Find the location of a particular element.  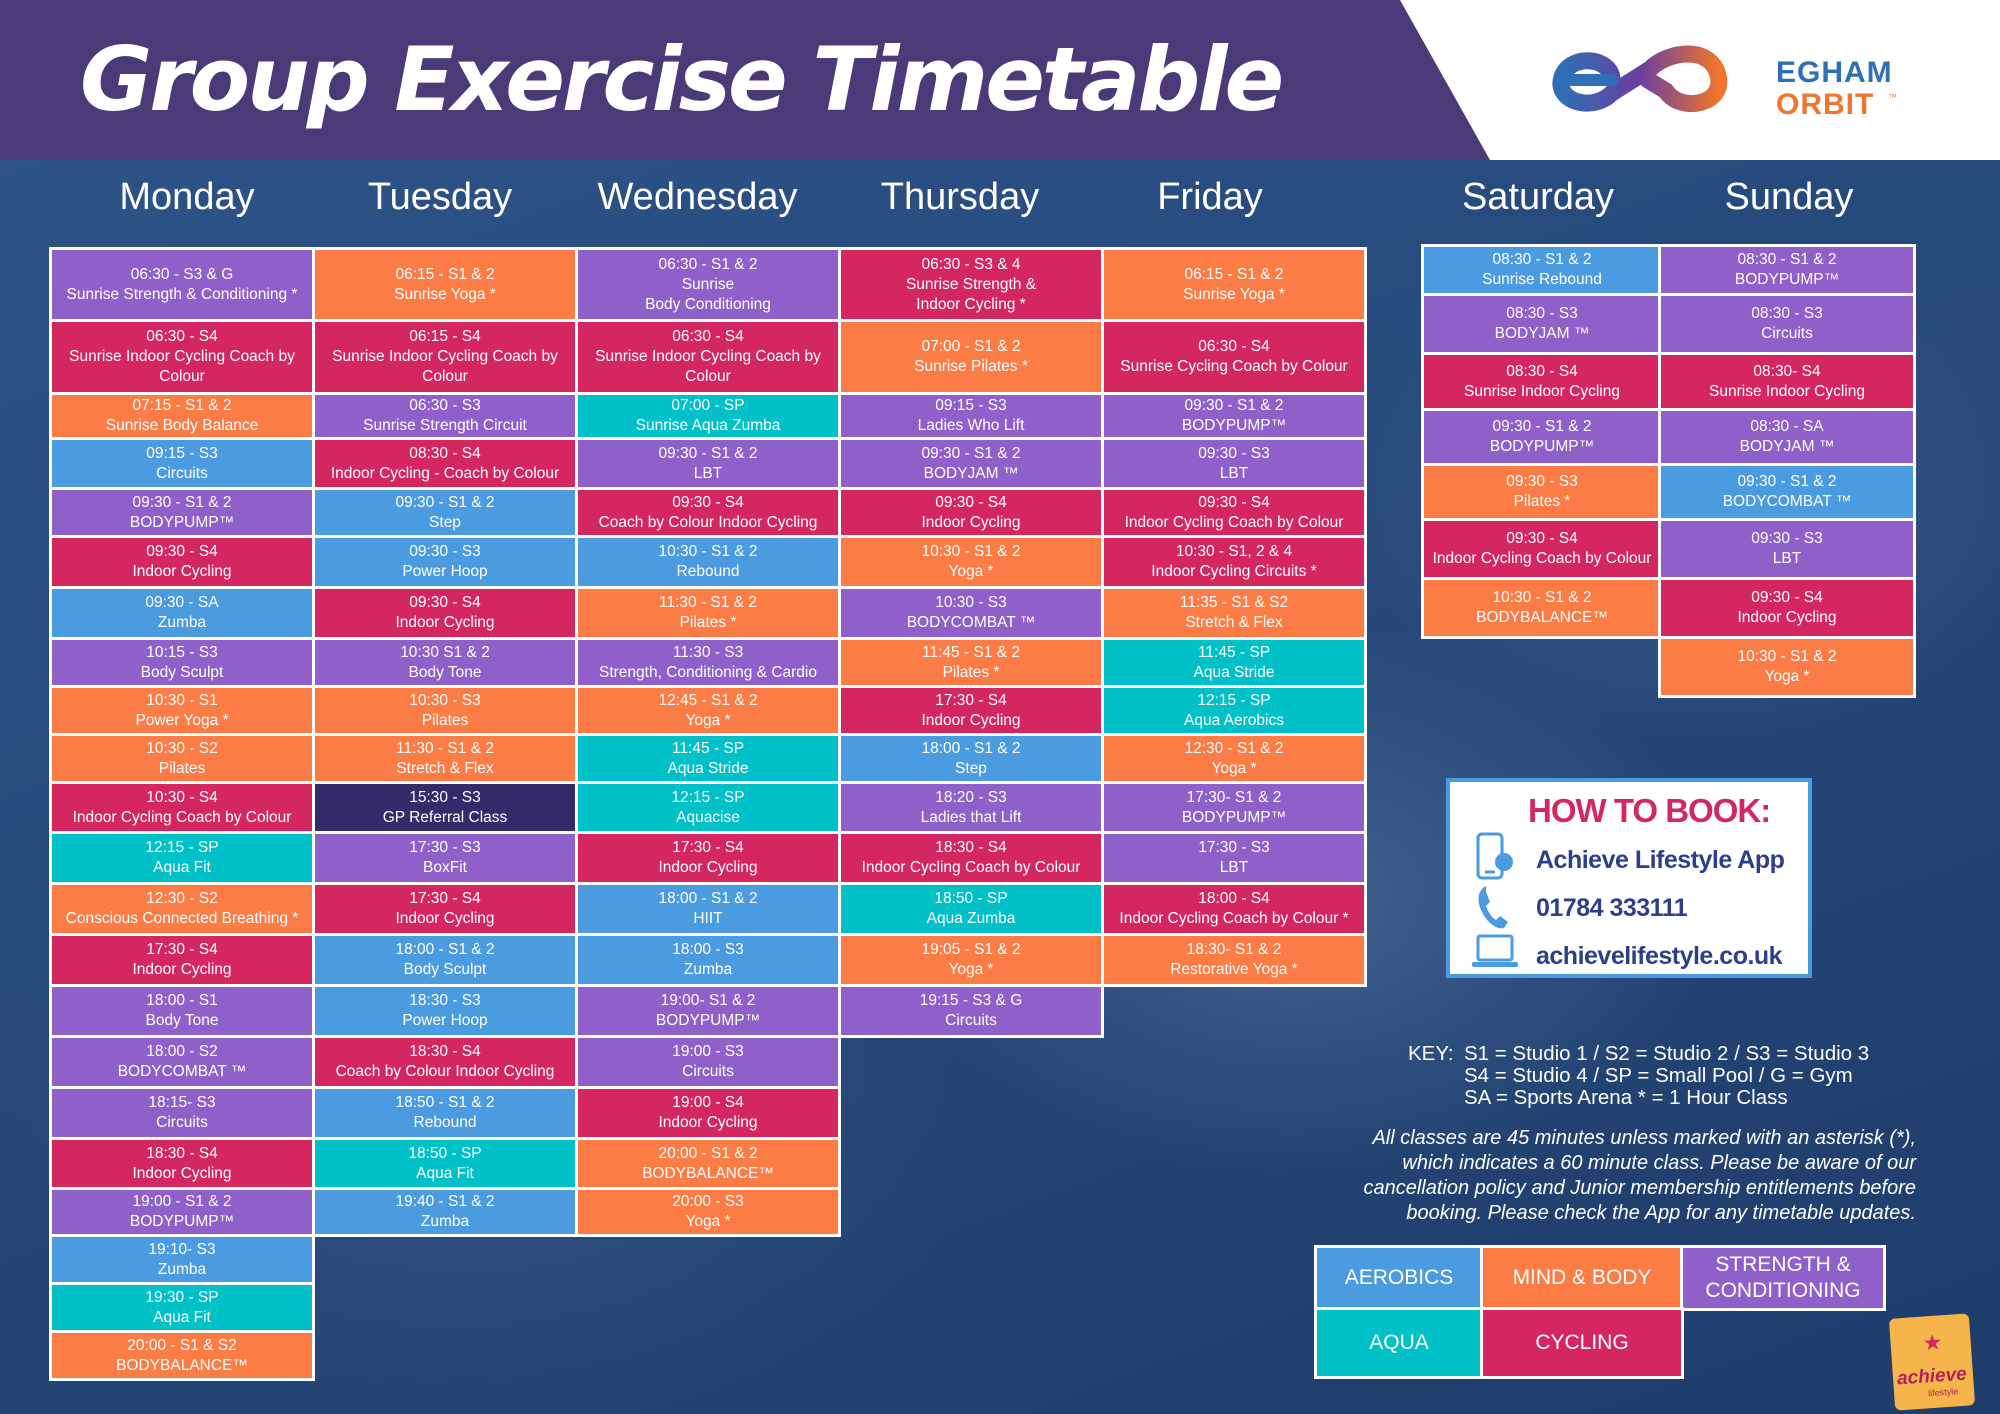

class-slot: 08:30- S4 Sunrise Indoor Cycling is located at coordinates (1787, 381).